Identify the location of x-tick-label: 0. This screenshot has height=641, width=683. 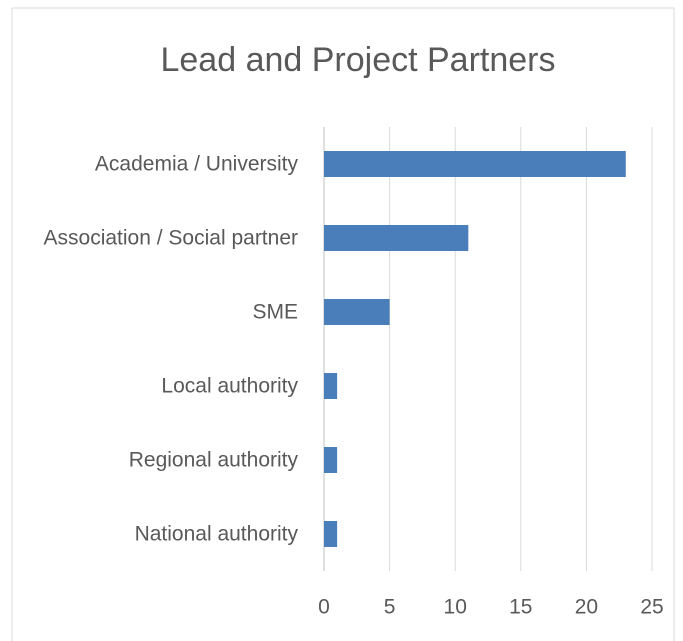
(324, 607).